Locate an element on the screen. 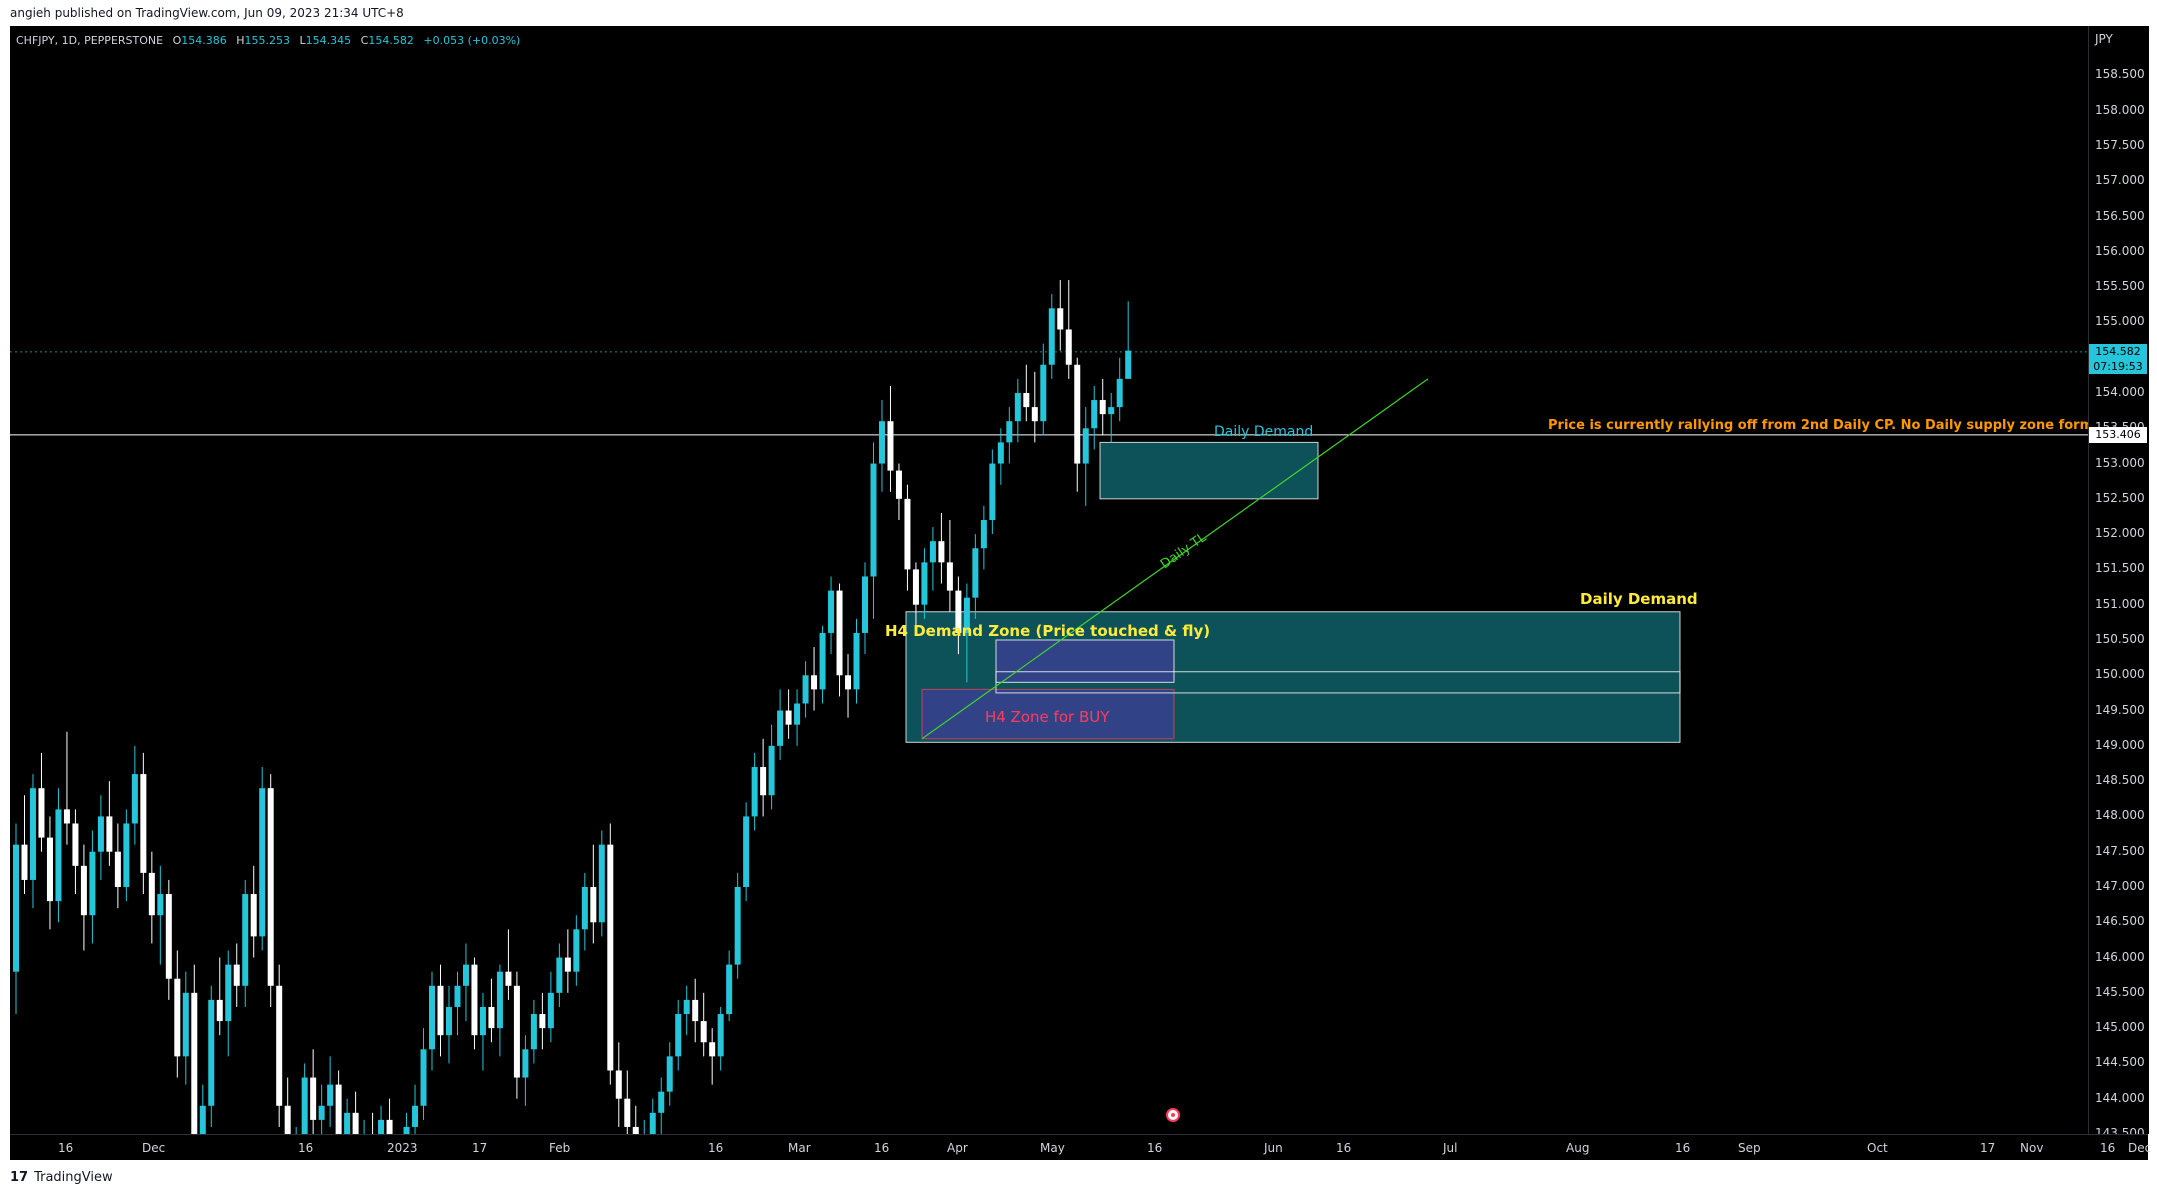  time-tick-label: Jun is located at coordinates (1273, 1148).